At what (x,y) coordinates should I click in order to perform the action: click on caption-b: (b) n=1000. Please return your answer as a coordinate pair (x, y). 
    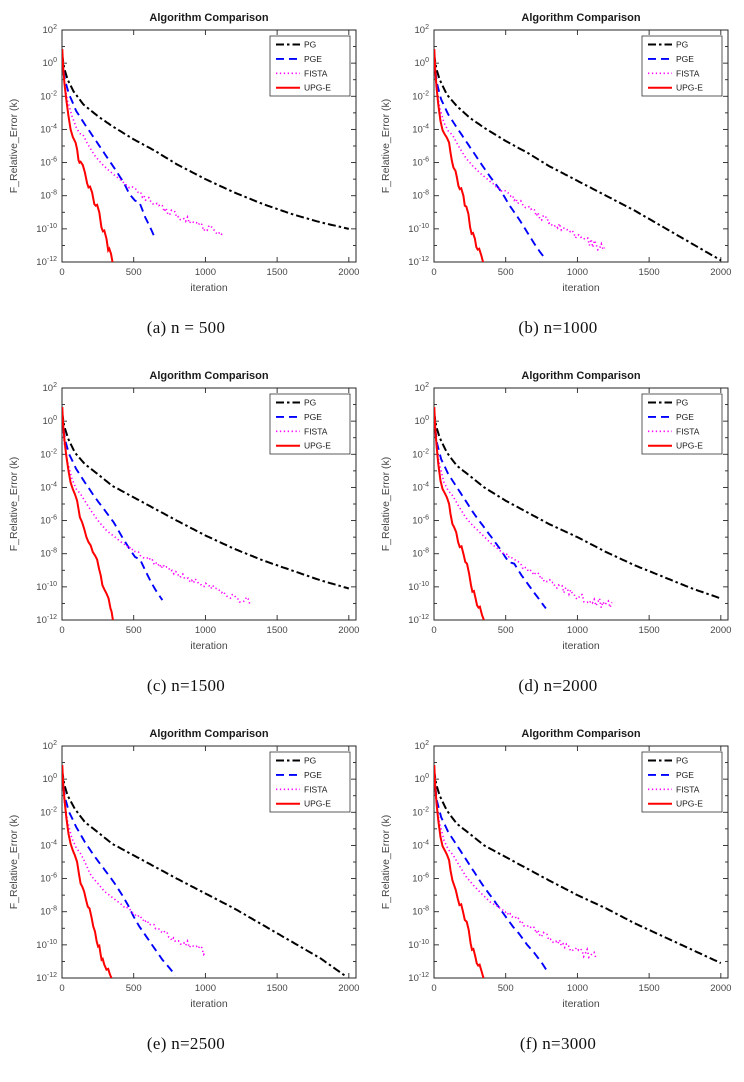
    Looking at the image, I should click on (558, 327).